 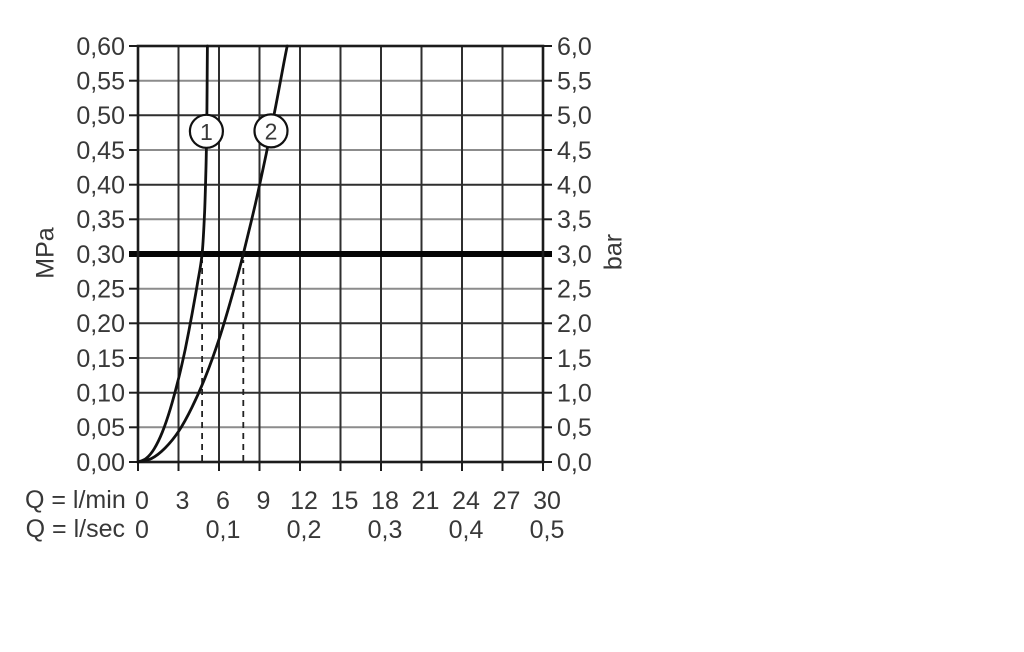 I want to click on x-secondary-tick-label: 0,5, so click(x=547, y=530).